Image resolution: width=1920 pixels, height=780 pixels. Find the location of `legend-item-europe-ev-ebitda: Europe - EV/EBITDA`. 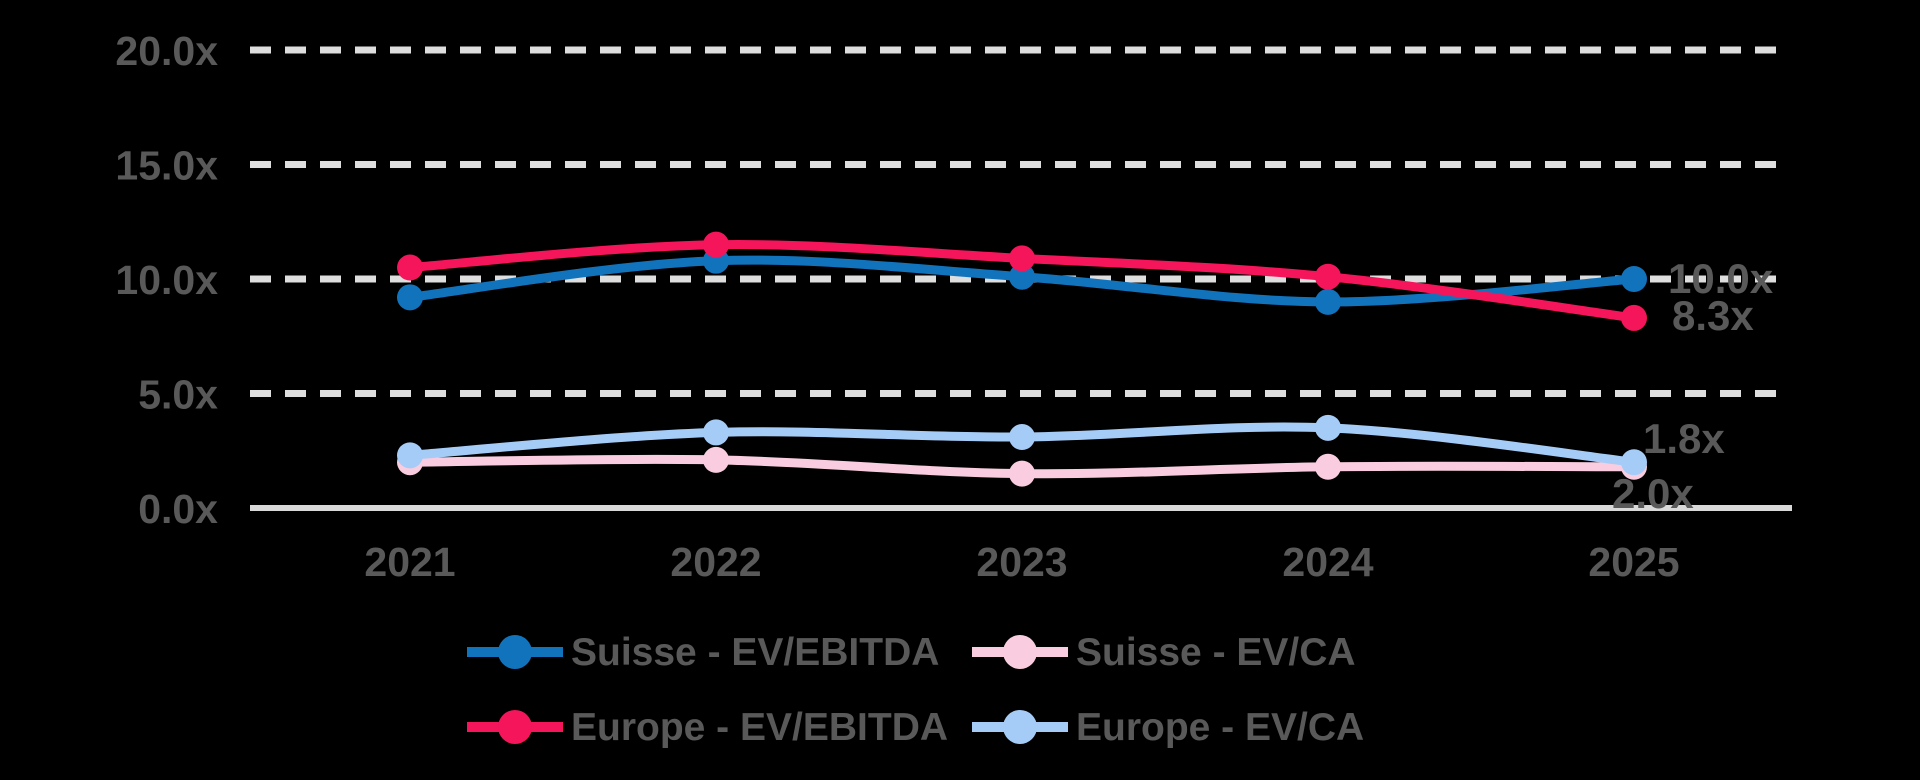

legend-item-europe-ev-ebitda: Europe - EV/EBITDA is located at coordinates (707, 727).